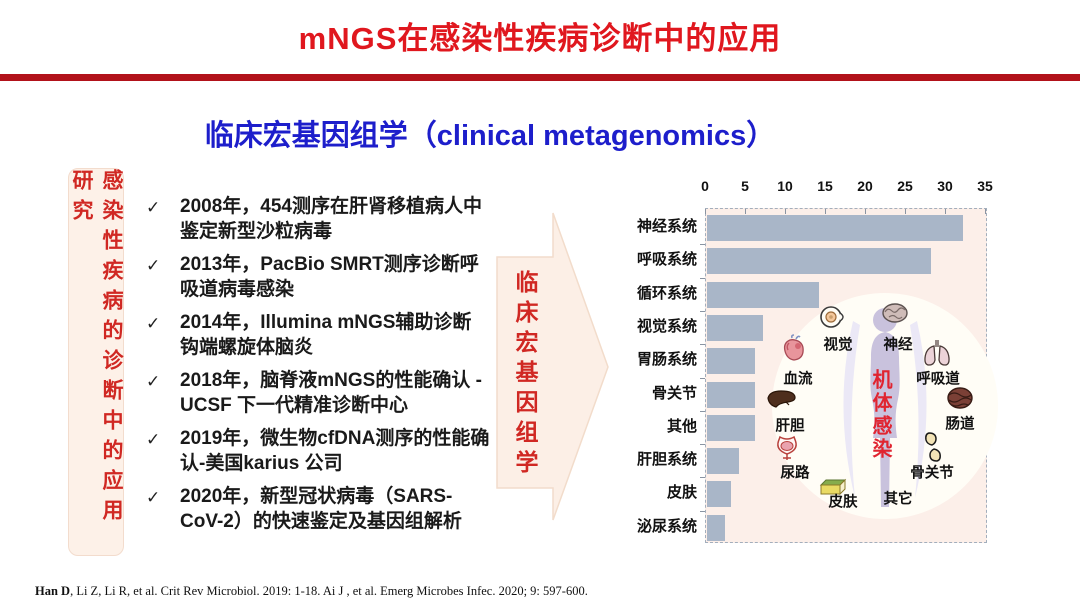 The height and width of the screenshot is (608, 1080). Describe the element at coordinates (329, 277) in the screenshot. I see `timeline-item-text: 2013年，PacBio SMRT测序诊断呼吸道病毒感染` at that location.